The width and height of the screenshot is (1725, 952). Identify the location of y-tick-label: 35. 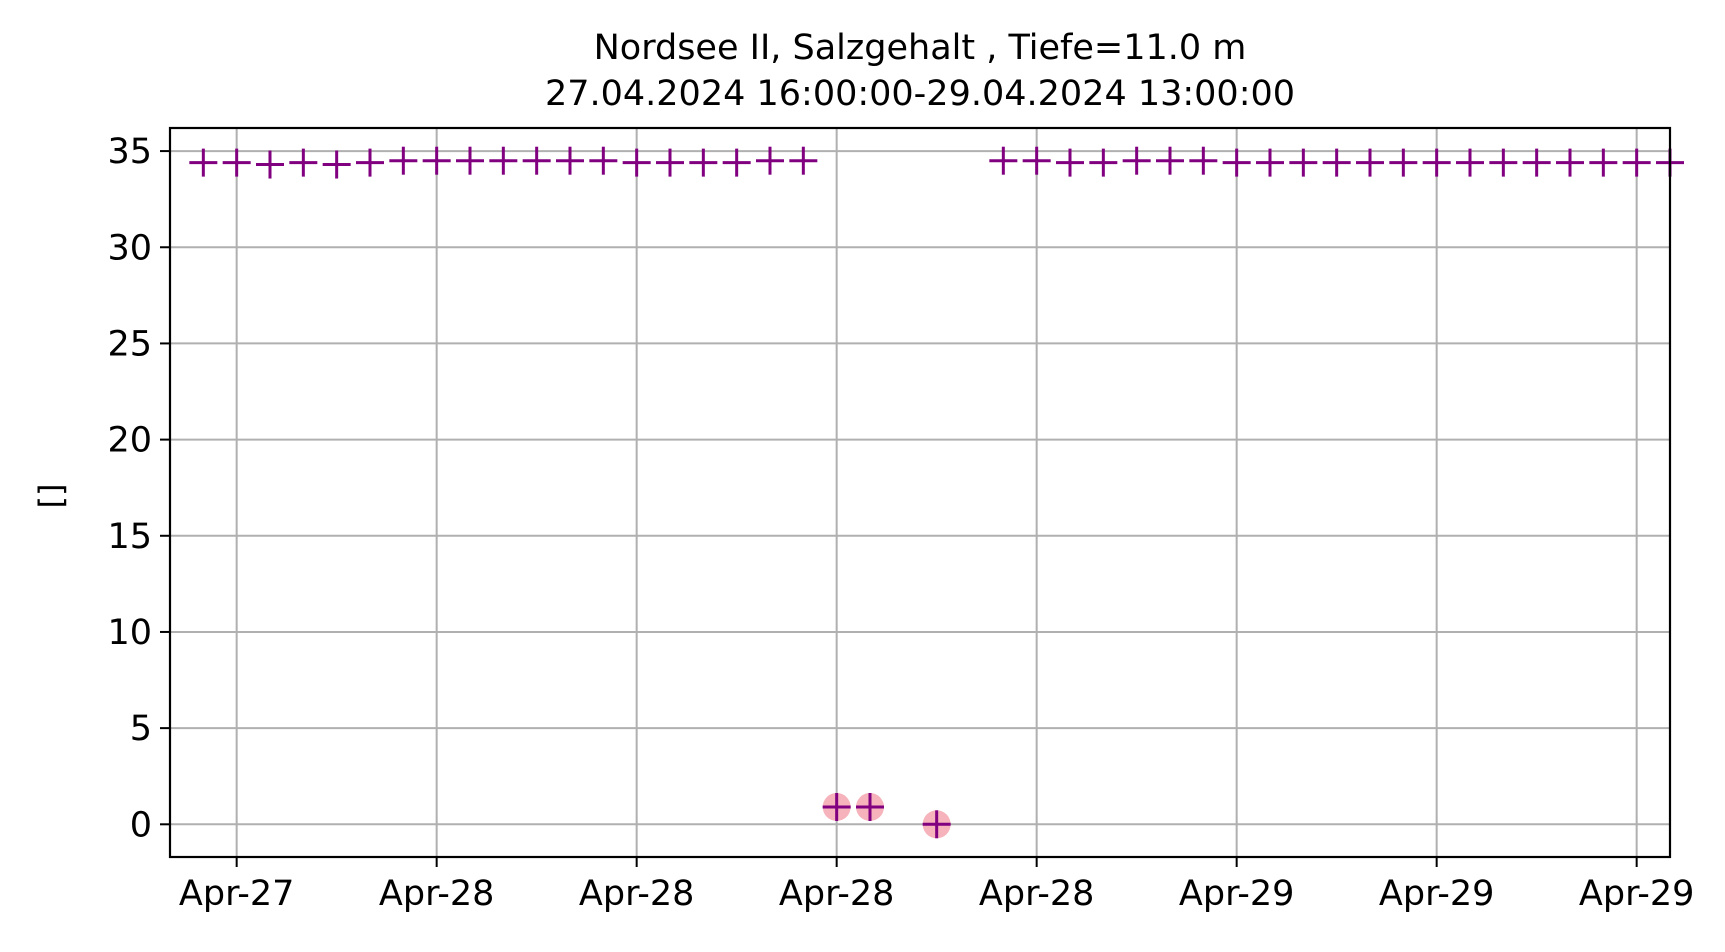
(129, 152).